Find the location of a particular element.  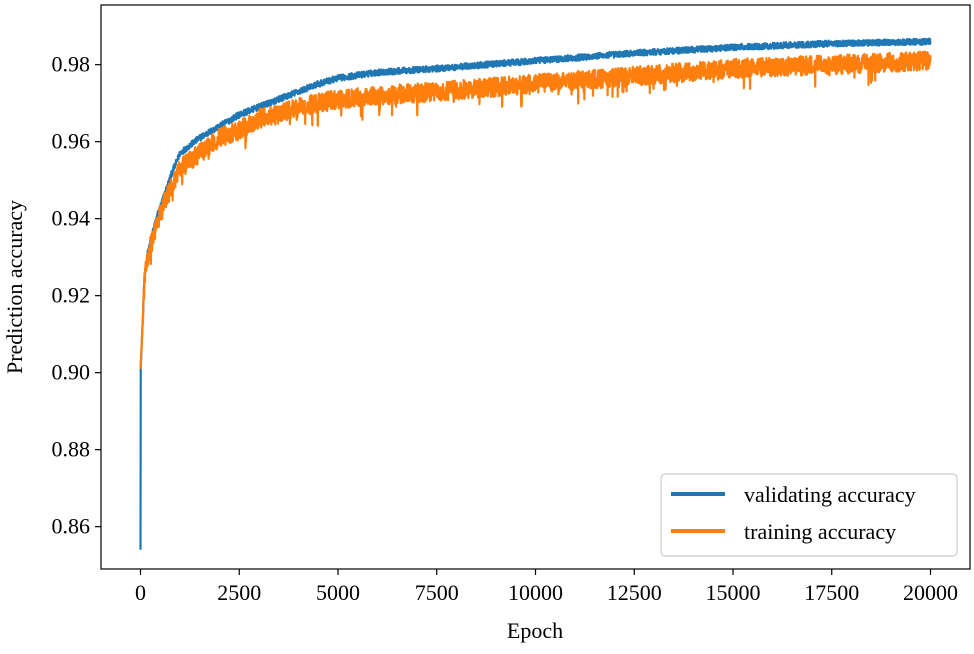

x-tick-label: 0 is located at coordinates (140, 592).